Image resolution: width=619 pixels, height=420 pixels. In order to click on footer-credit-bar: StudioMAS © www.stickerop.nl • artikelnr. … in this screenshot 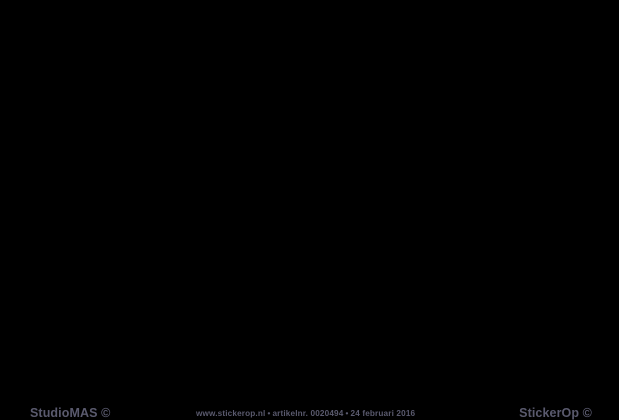, I will do `click(309, 408)`.